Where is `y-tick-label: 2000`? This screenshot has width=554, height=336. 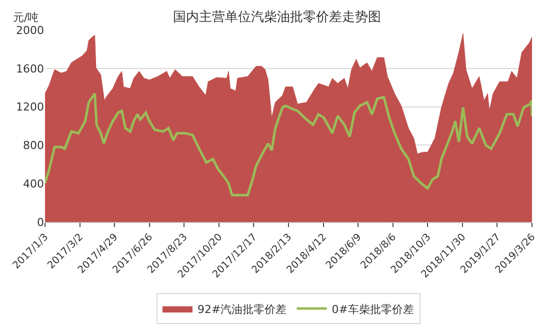
y-tick-label: 2000 is located at coordinates (30, 30).